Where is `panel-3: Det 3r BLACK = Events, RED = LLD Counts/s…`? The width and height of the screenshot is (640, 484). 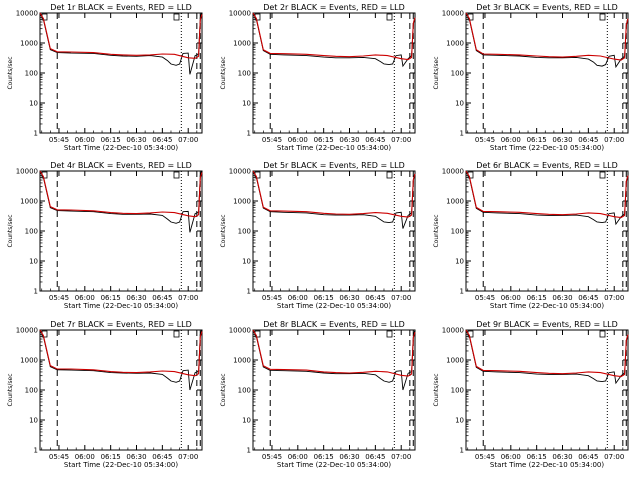 panel-3: Det 3r BLACK = Events, RED = LLD Counts/s… is located at coordinates (531, 77).